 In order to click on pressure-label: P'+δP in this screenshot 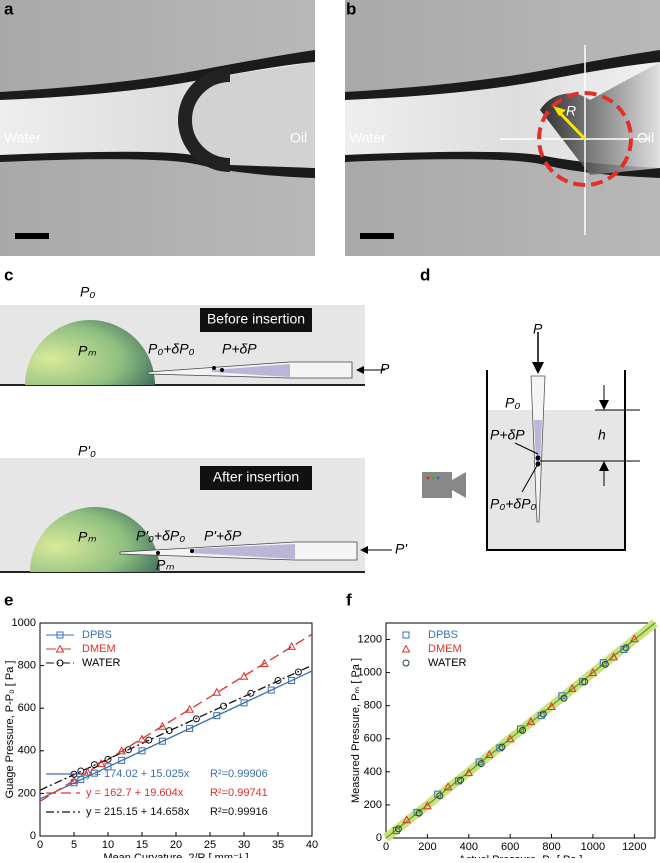, I will do `click(223, 536)`.